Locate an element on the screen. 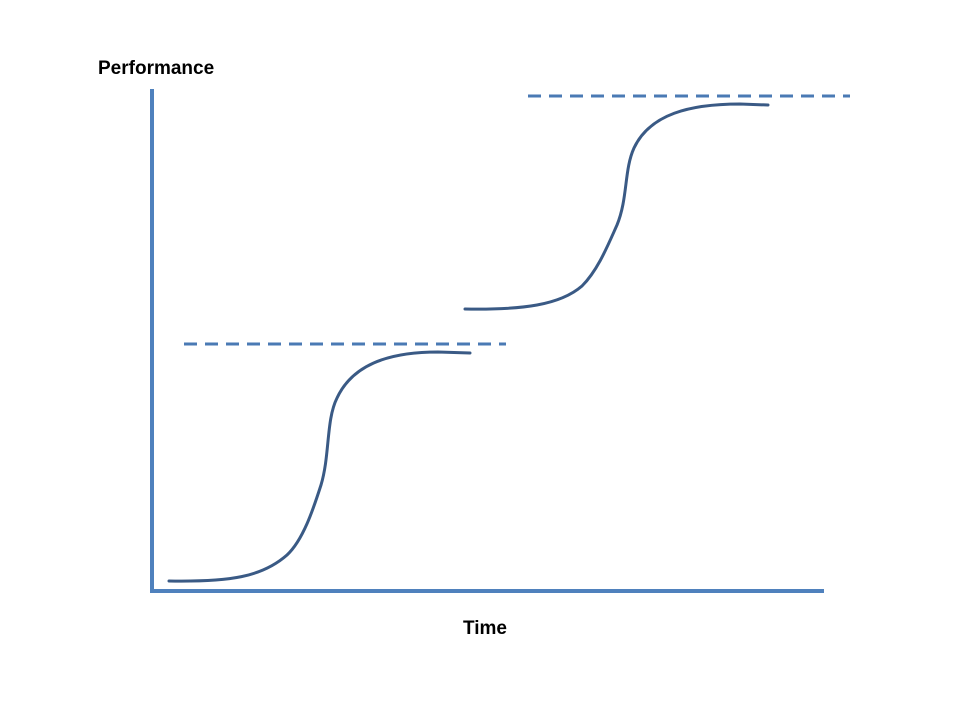 The width and height of the screenshot is (960, 720). y-axis-title: Performance is located at coordinates (156, 68).